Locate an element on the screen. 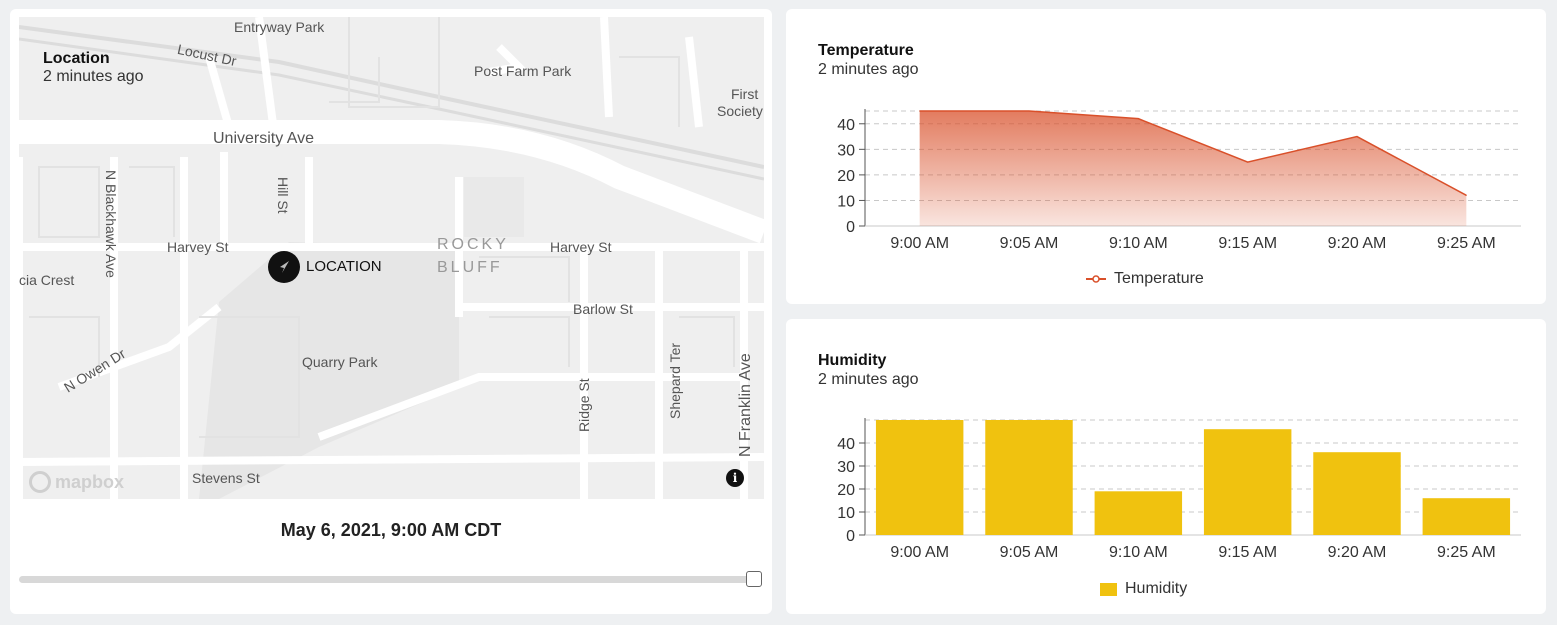 This screenshot has height=625, width=1557. map-label-stevens-st: Stevens St is located at coordinates (226, 478).